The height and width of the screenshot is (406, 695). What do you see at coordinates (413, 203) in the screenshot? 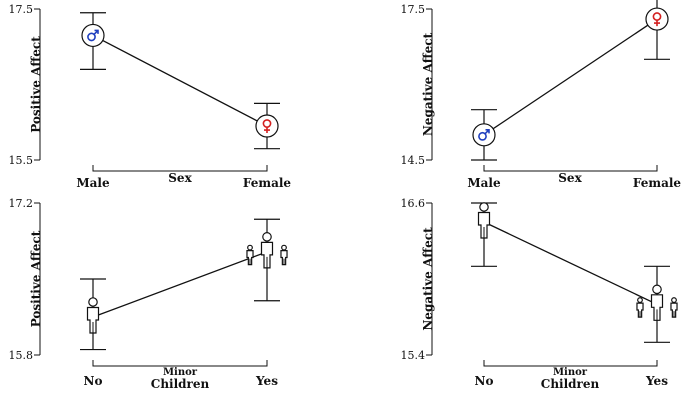
I see `y-tick-label: 16.6` at bounding box center [413, 203].